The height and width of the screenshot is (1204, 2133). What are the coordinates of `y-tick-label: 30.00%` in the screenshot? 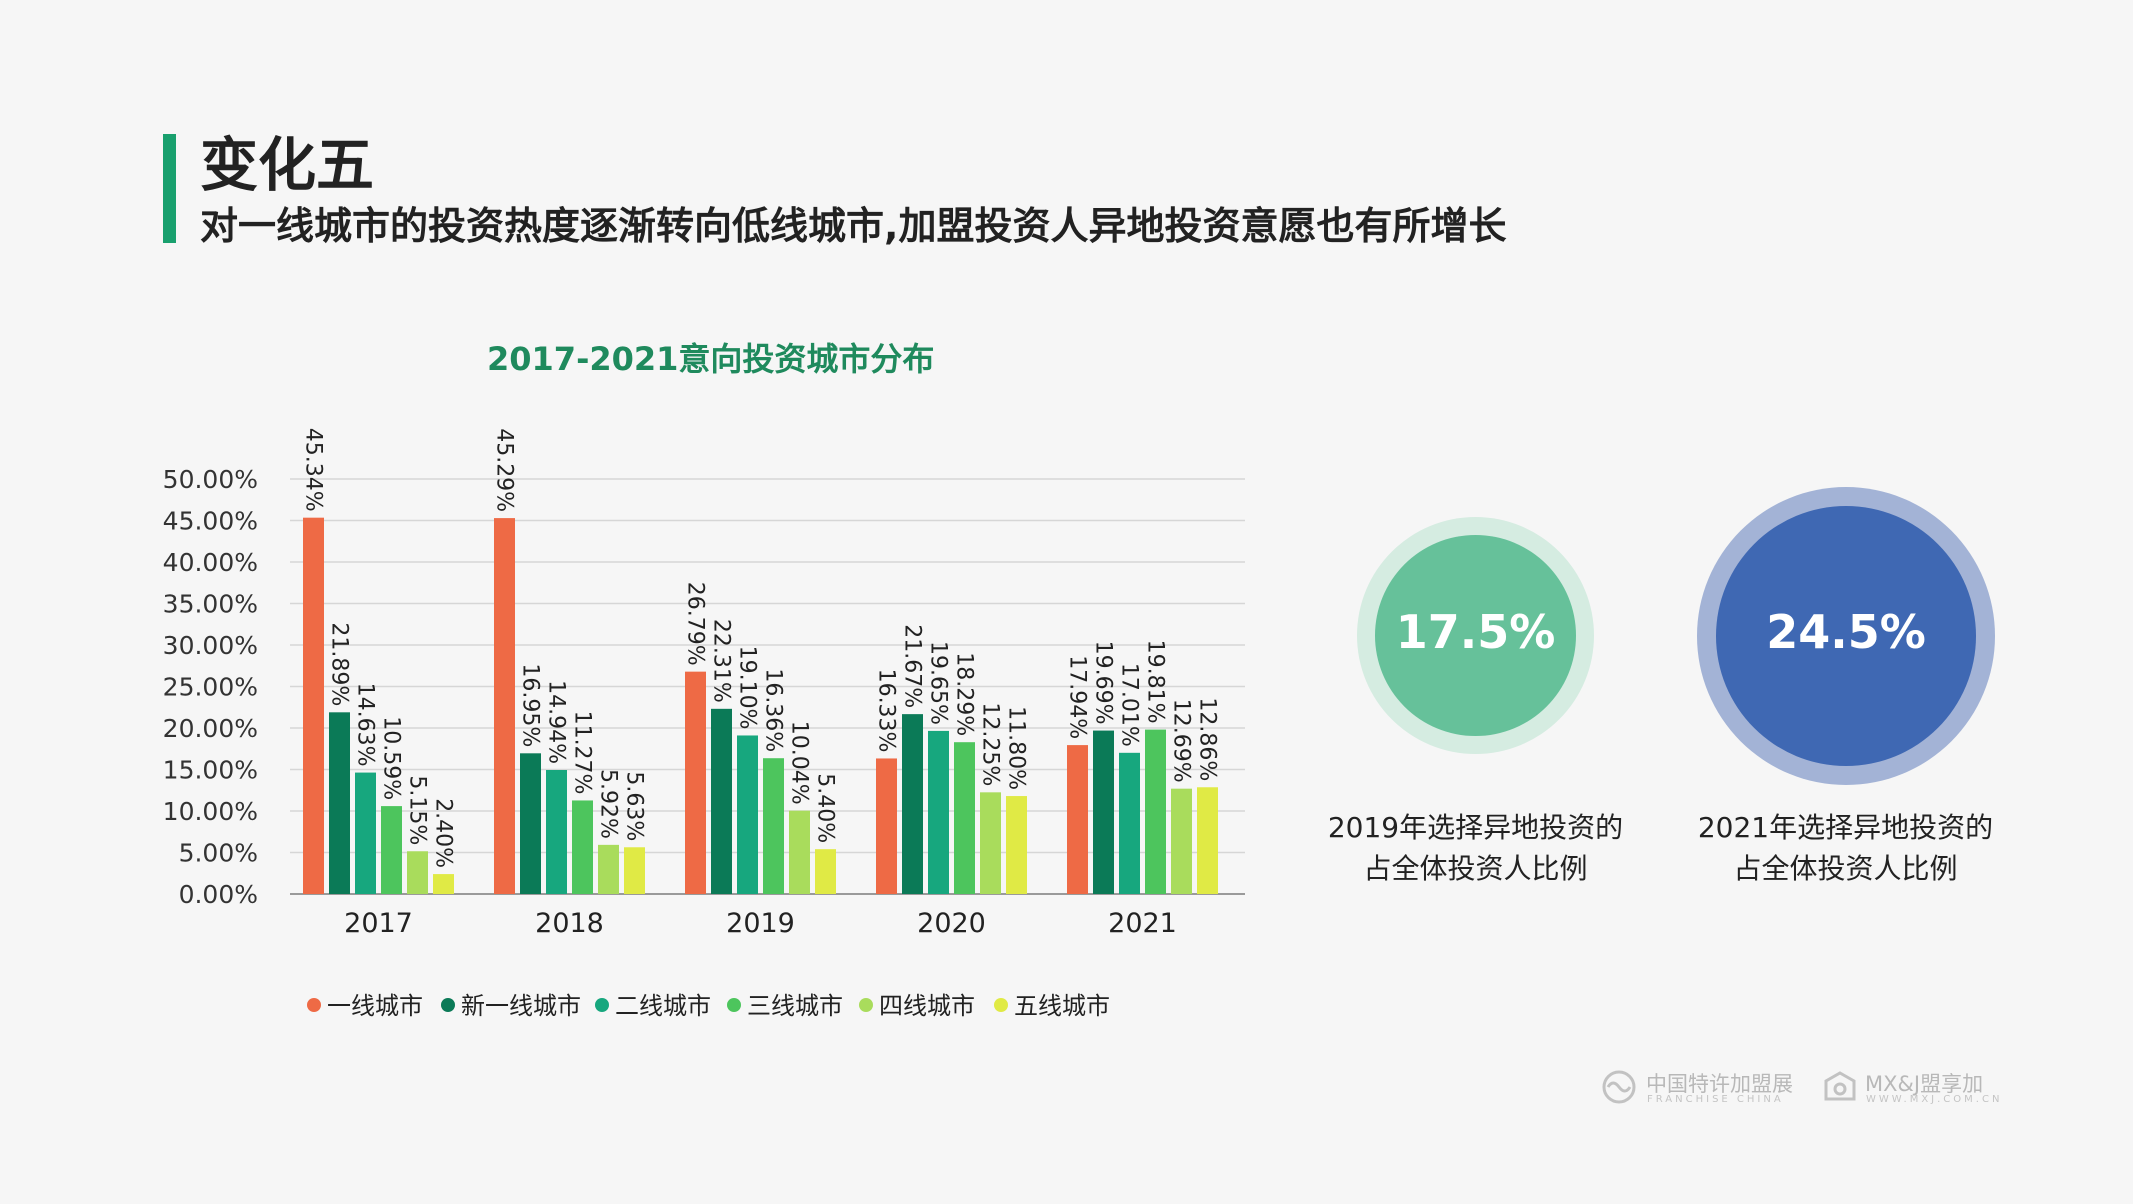 It's located at (210, 645).